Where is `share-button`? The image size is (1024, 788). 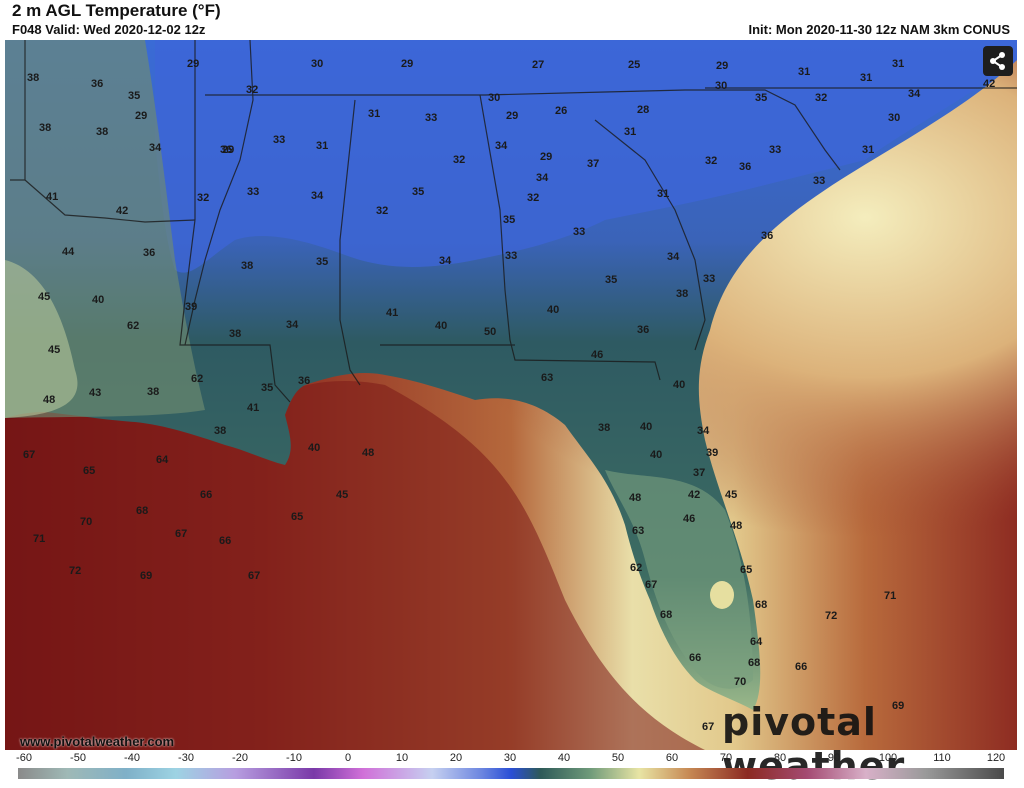 share-button is located at coordinates (998, 61).